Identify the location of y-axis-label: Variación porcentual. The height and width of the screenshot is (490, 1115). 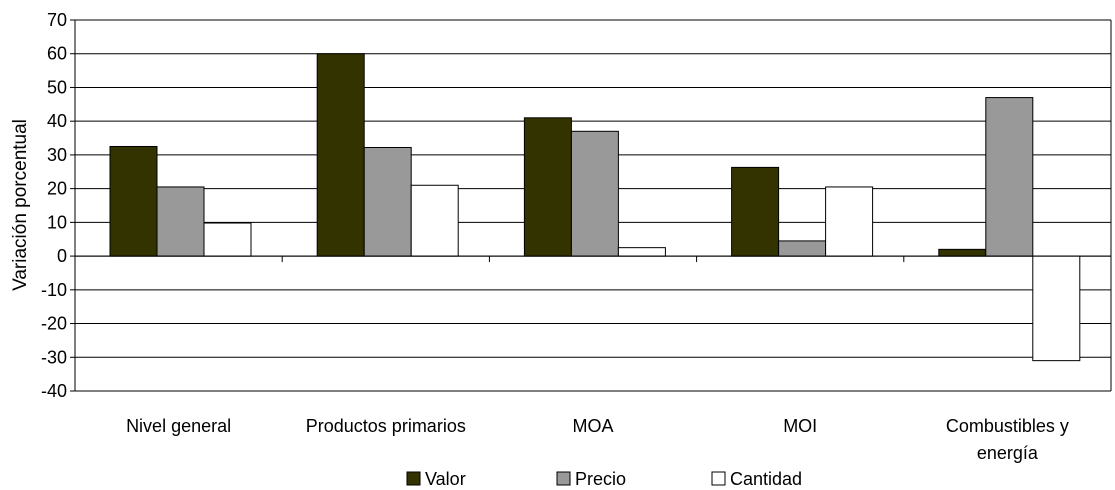
(20, 205).